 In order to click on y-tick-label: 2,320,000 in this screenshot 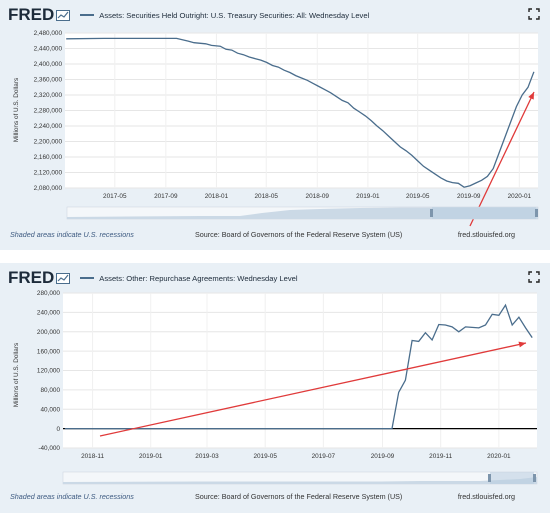, I will do `click(48, 95)`.